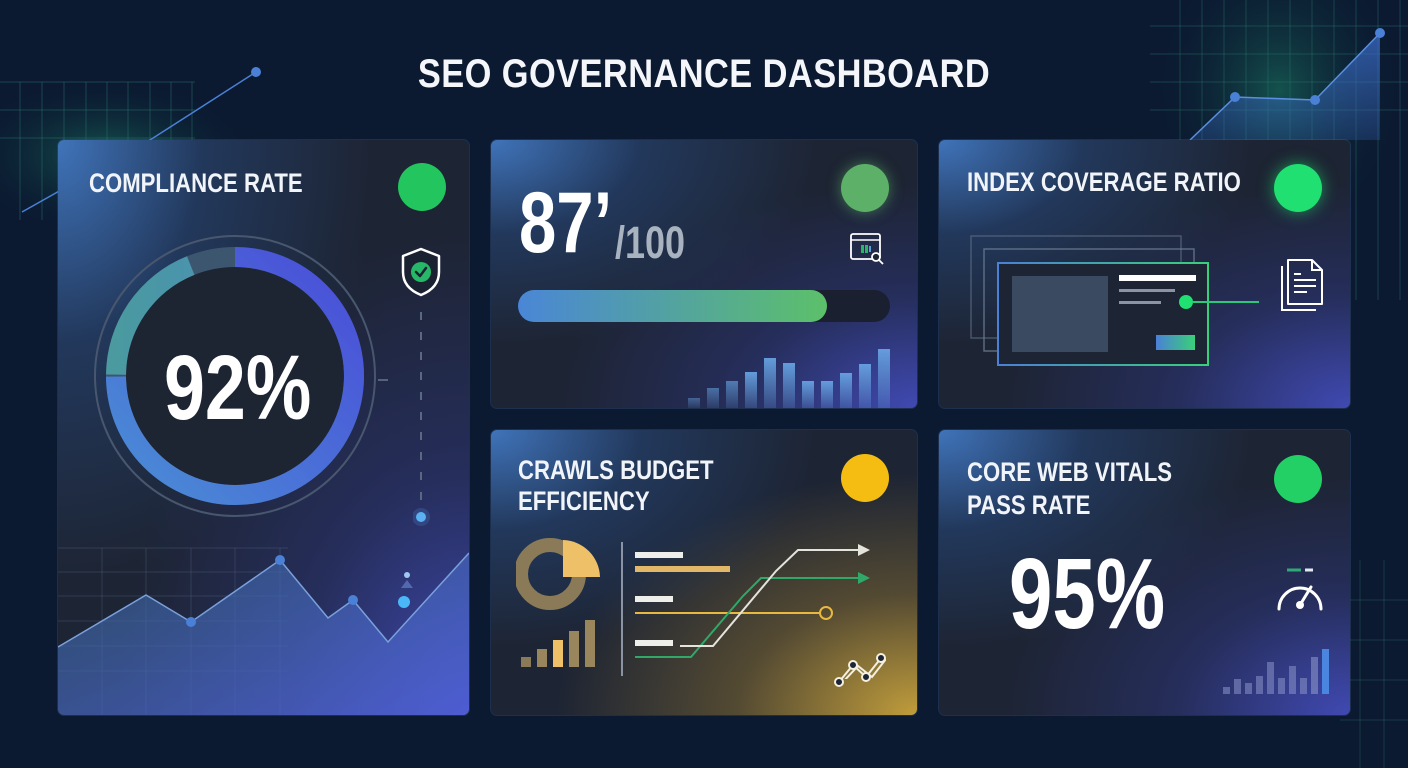 This screenshot has height=768, width=1408. What do you see at coordinates (704, 74) in the screenshot?
I see `page-title: SEO GOVERNANCE DASHBOARD` at bounding box center [704, 74].